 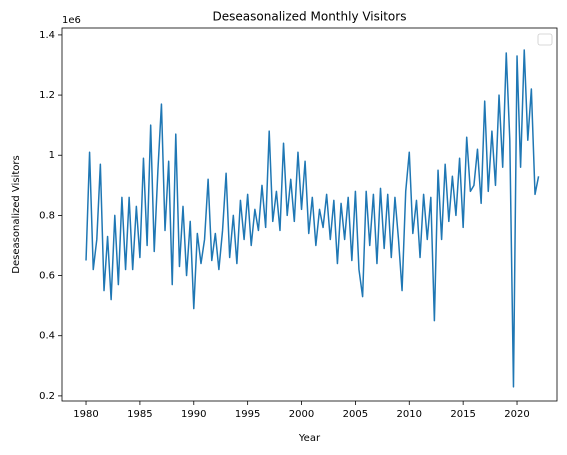 I want to click on chart-title: Deseasonalized Monthly Visitors, so click(x=310, y=17).